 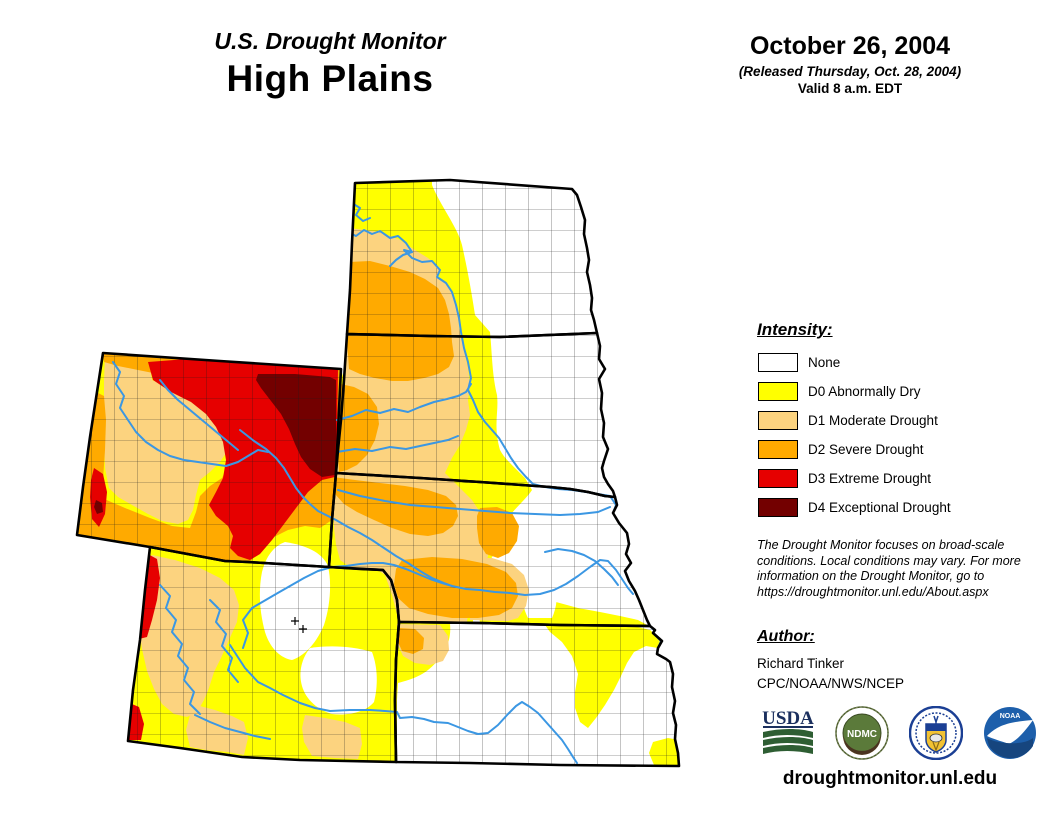 What do you see at coordinates (299, 625) in the screenshot?
I see `city-marks` at bounding box center [299, 625].